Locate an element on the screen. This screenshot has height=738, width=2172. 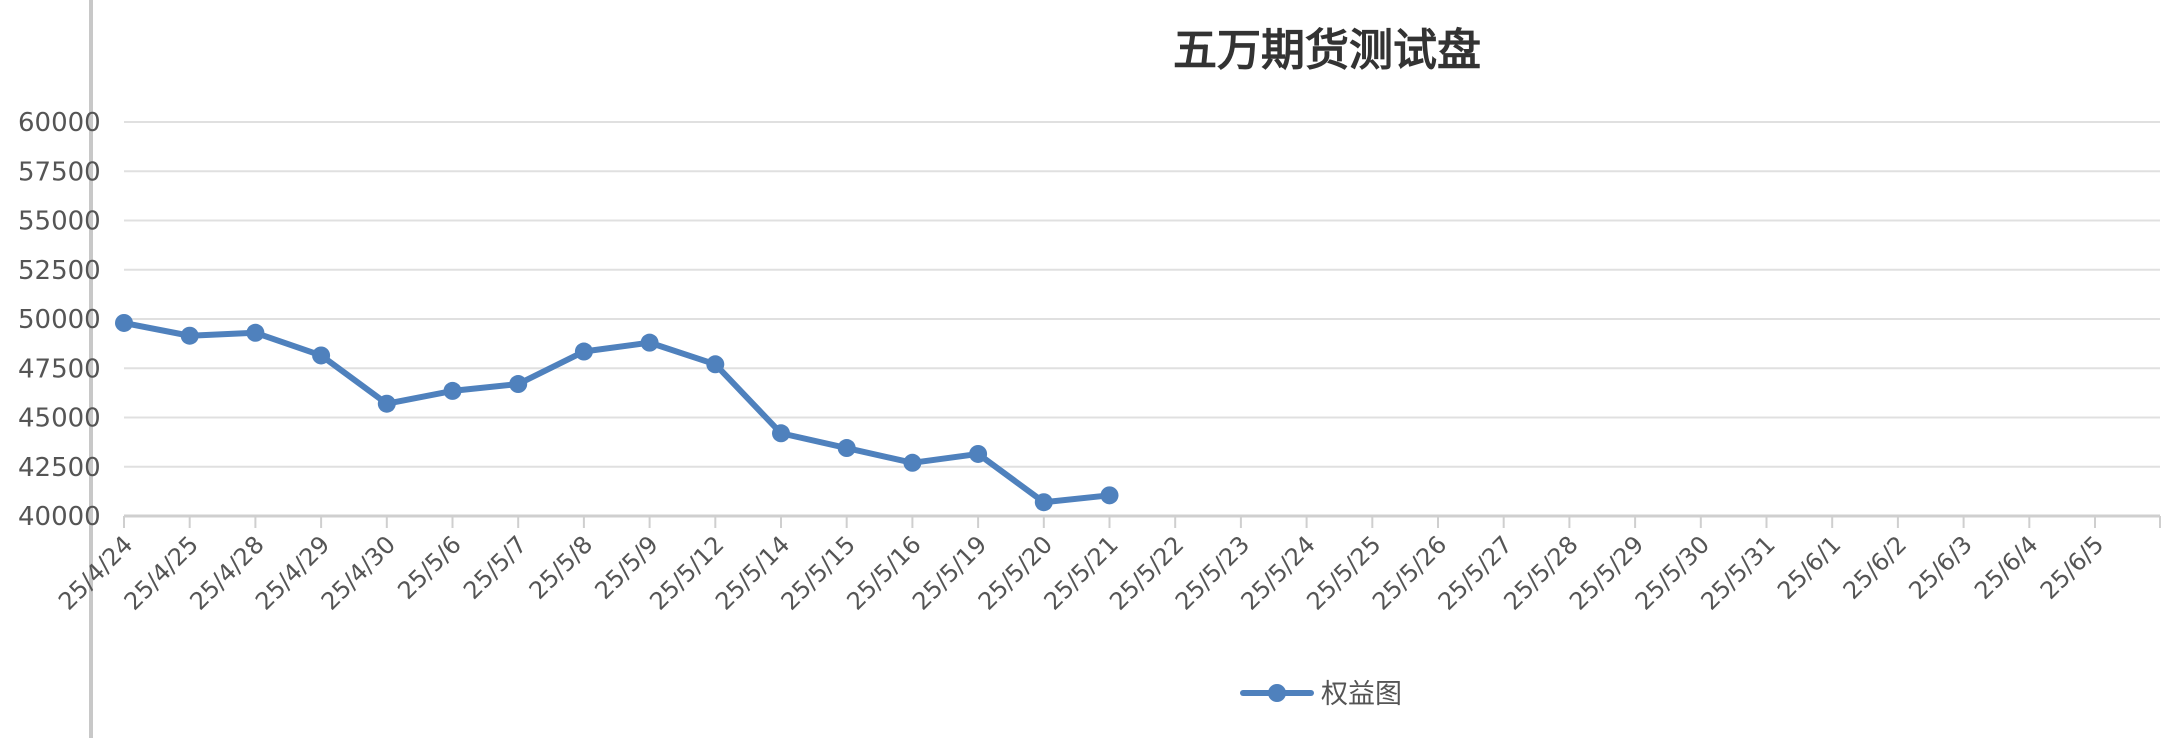
y-tick-label: 55000 is located at coordinates (59, 222).